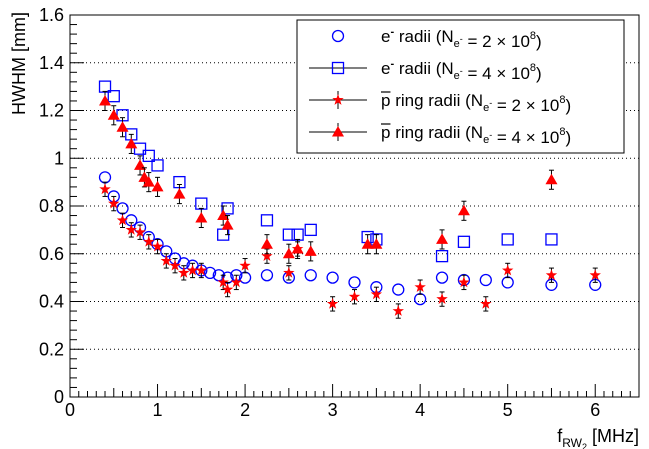 Image resolution: width=649 pixels, height=449 pixels. I want to click on legend-label: p ring radii (Ne- = 2 × 108), so click(476, 103).